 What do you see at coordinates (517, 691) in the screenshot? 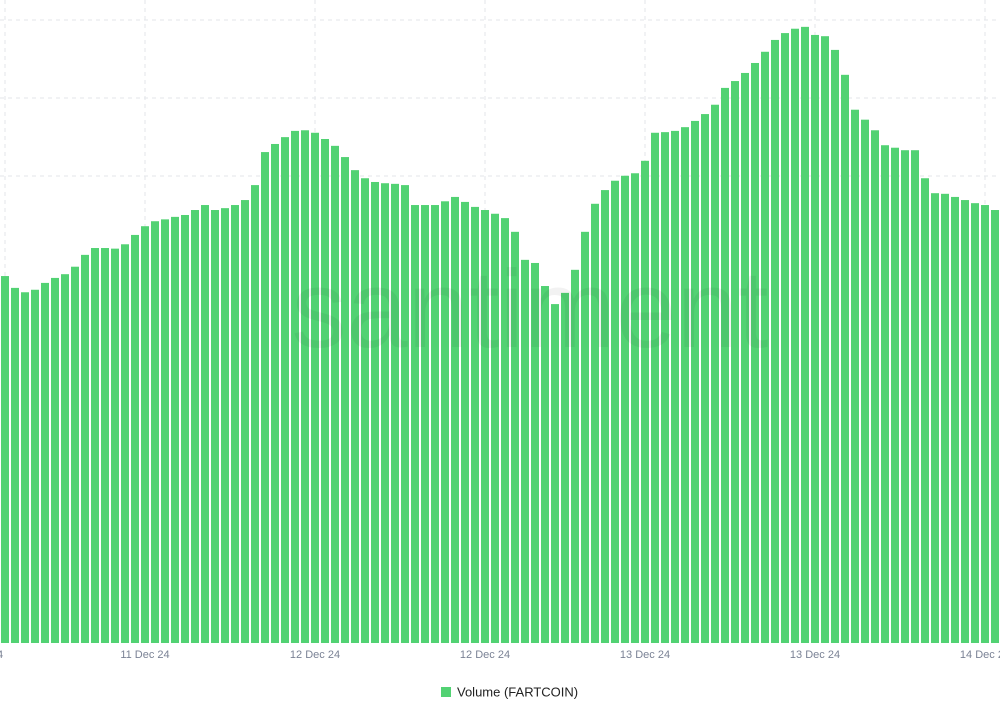
I see `legend-label: Volume (FARTCOIN)` at bounding box center [517, 691].